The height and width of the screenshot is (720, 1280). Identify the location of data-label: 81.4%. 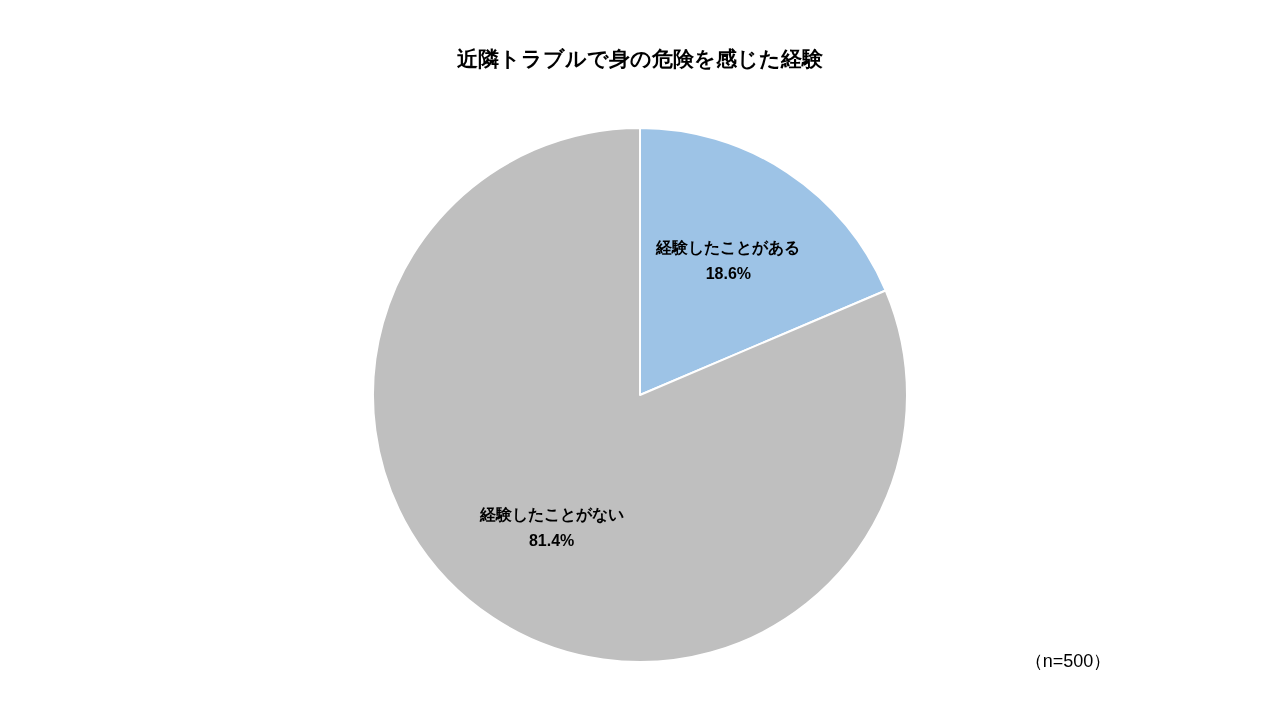
(551, 540).